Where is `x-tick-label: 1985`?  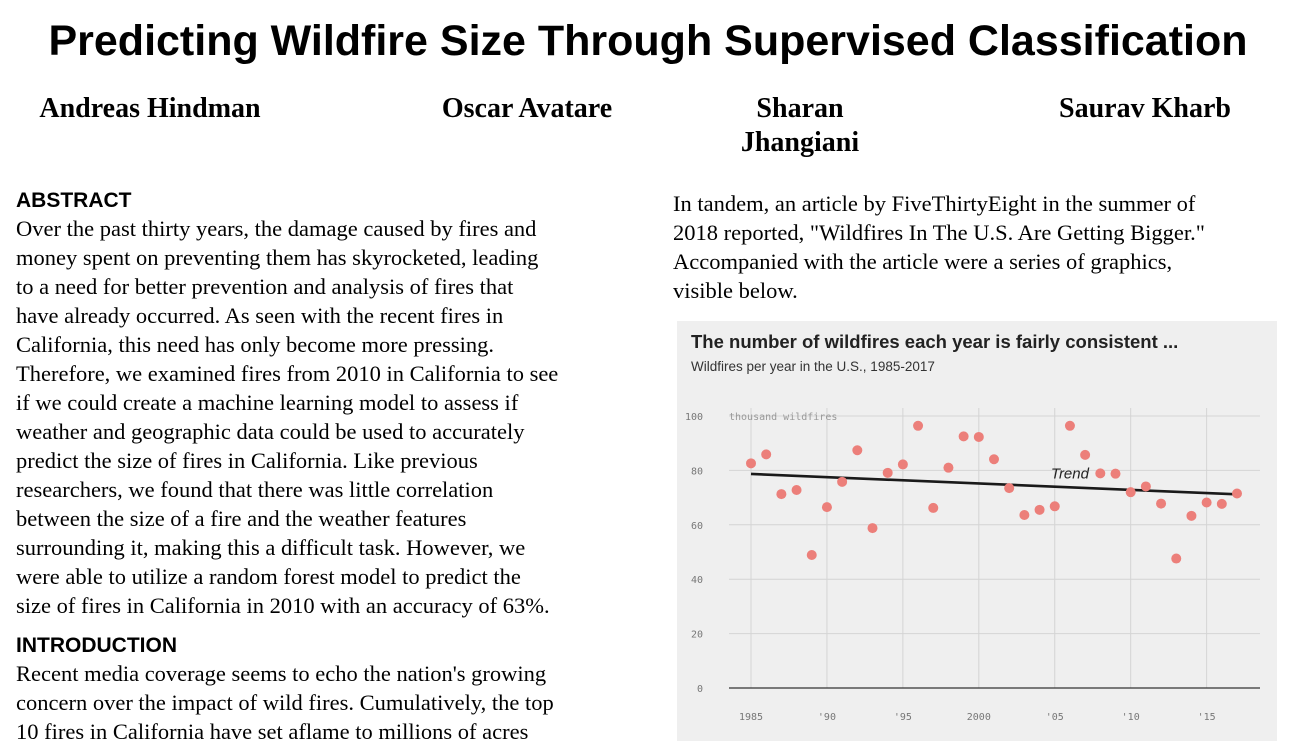 x-tick-label: 1985 is located at coordinates (751, 717).